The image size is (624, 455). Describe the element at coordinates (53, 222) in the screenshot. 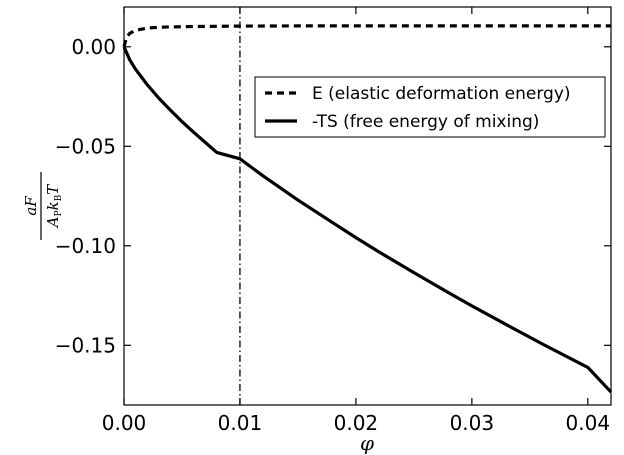

I see `y-axis-label-den-a: A` at that location.